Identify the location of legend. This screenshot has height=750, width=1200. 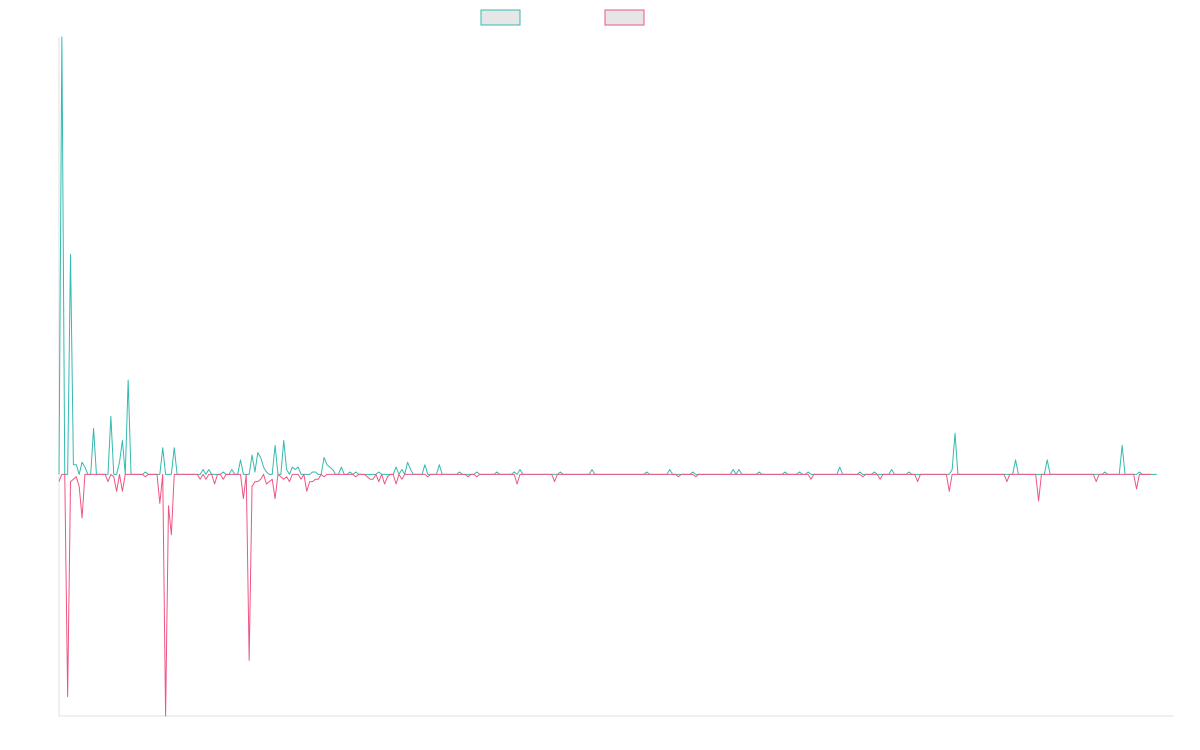
(562, 17).